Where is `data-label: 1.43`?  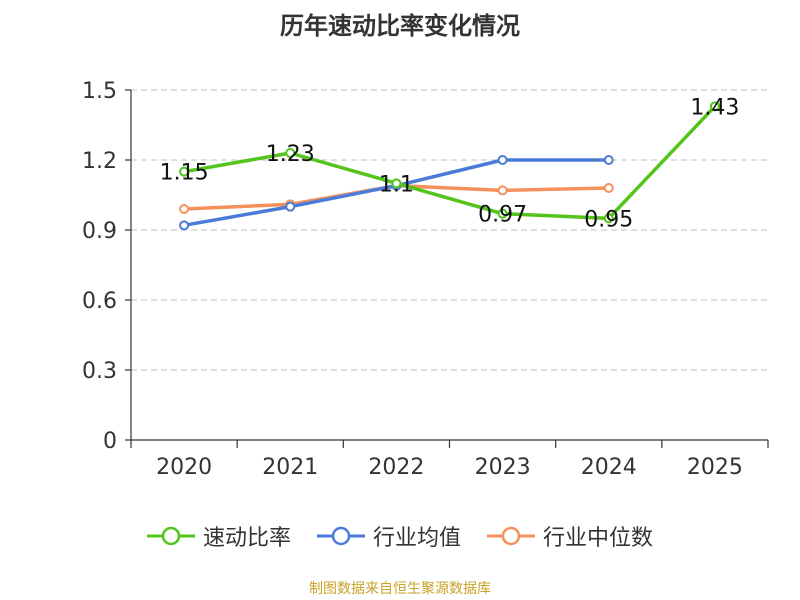
data-label: 1.43 is located at coordinates (714, 107).